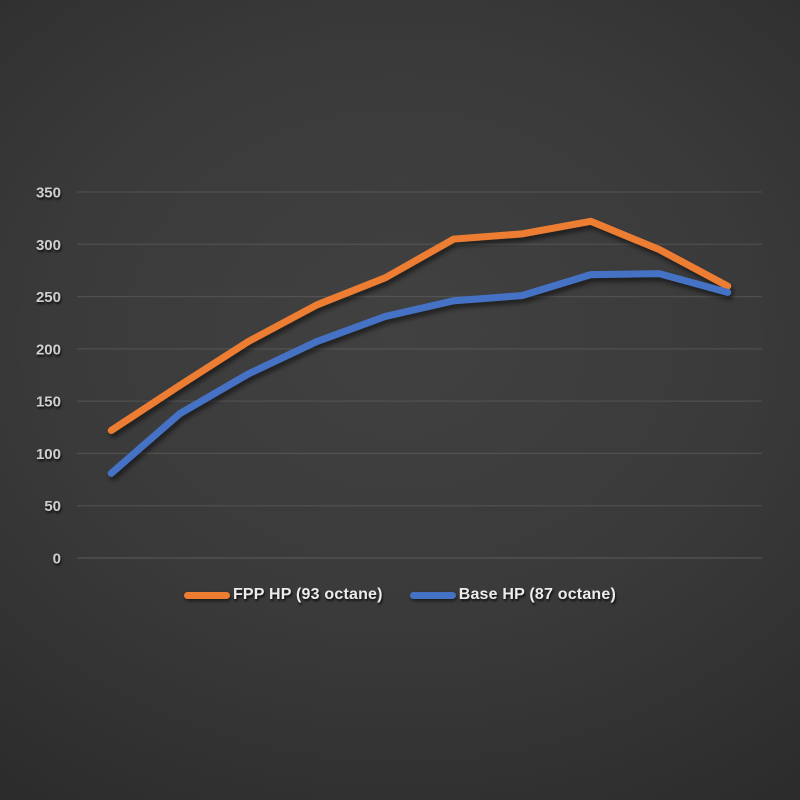  Describe the element at coordinates (48, 402) in the screenshot. I see `y-tick-label: 150` at that location.